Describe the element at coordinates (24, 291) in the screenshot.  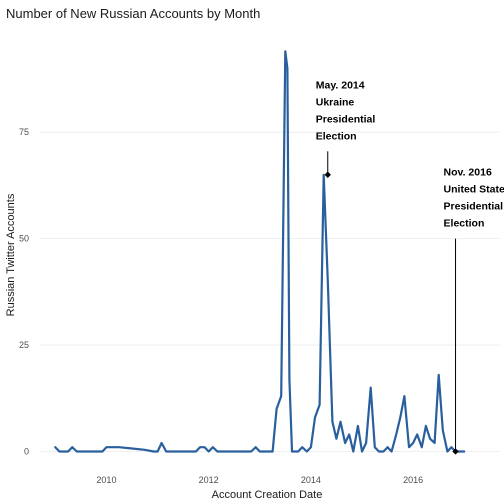
I see `y-tick-labels: 0 25 50 75` at that location.